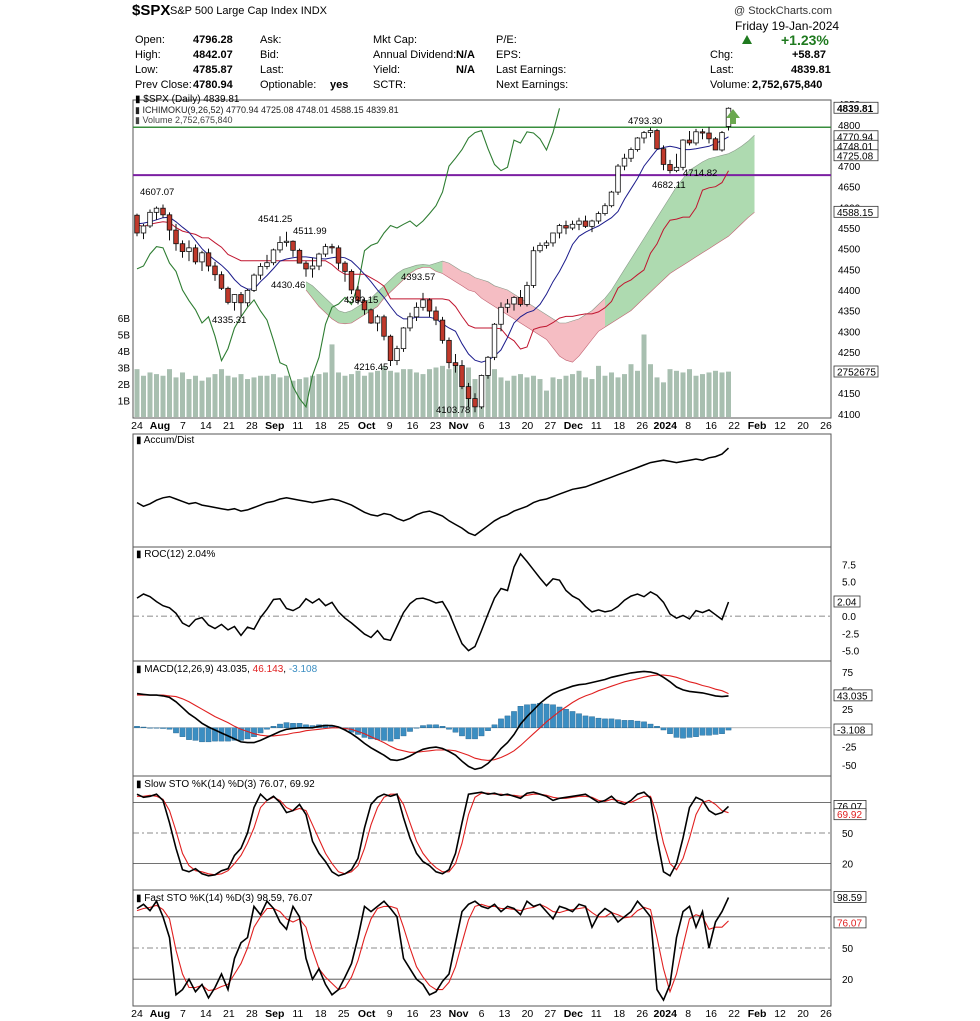 This screenshot has width=980, height=1021. I want to click on x-tick-label: 26, so click(826, 426).